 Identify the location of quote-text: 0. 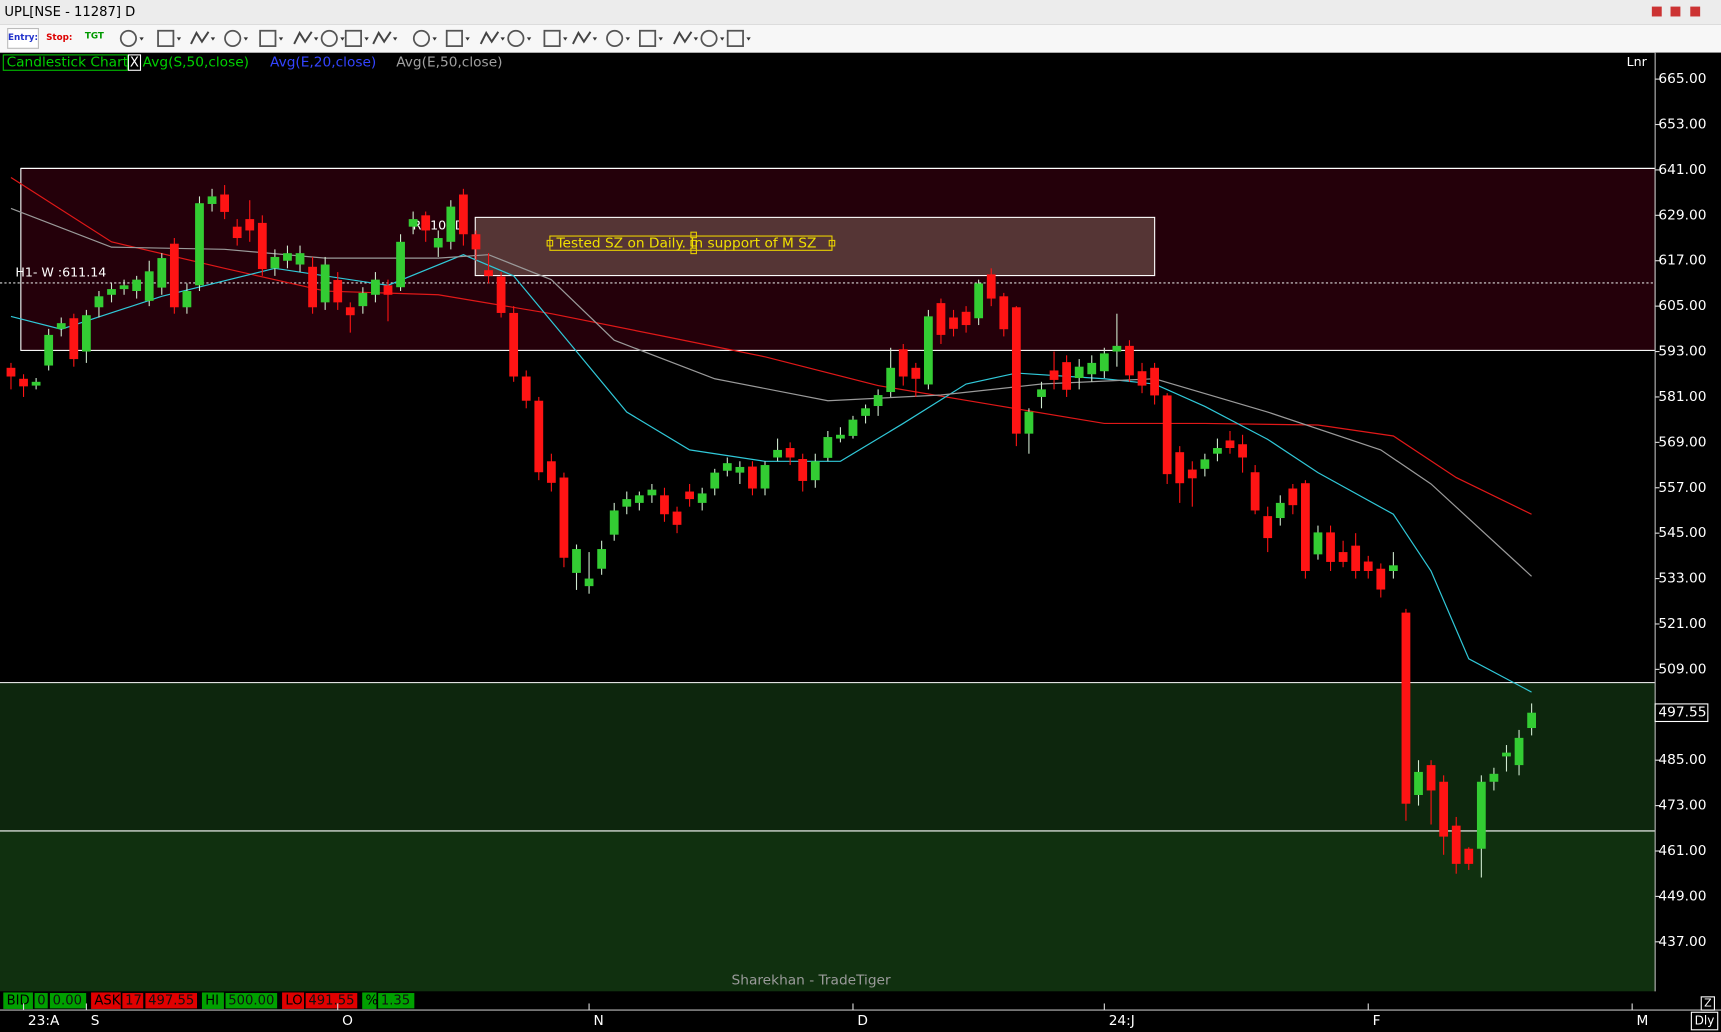
(41, 1001).